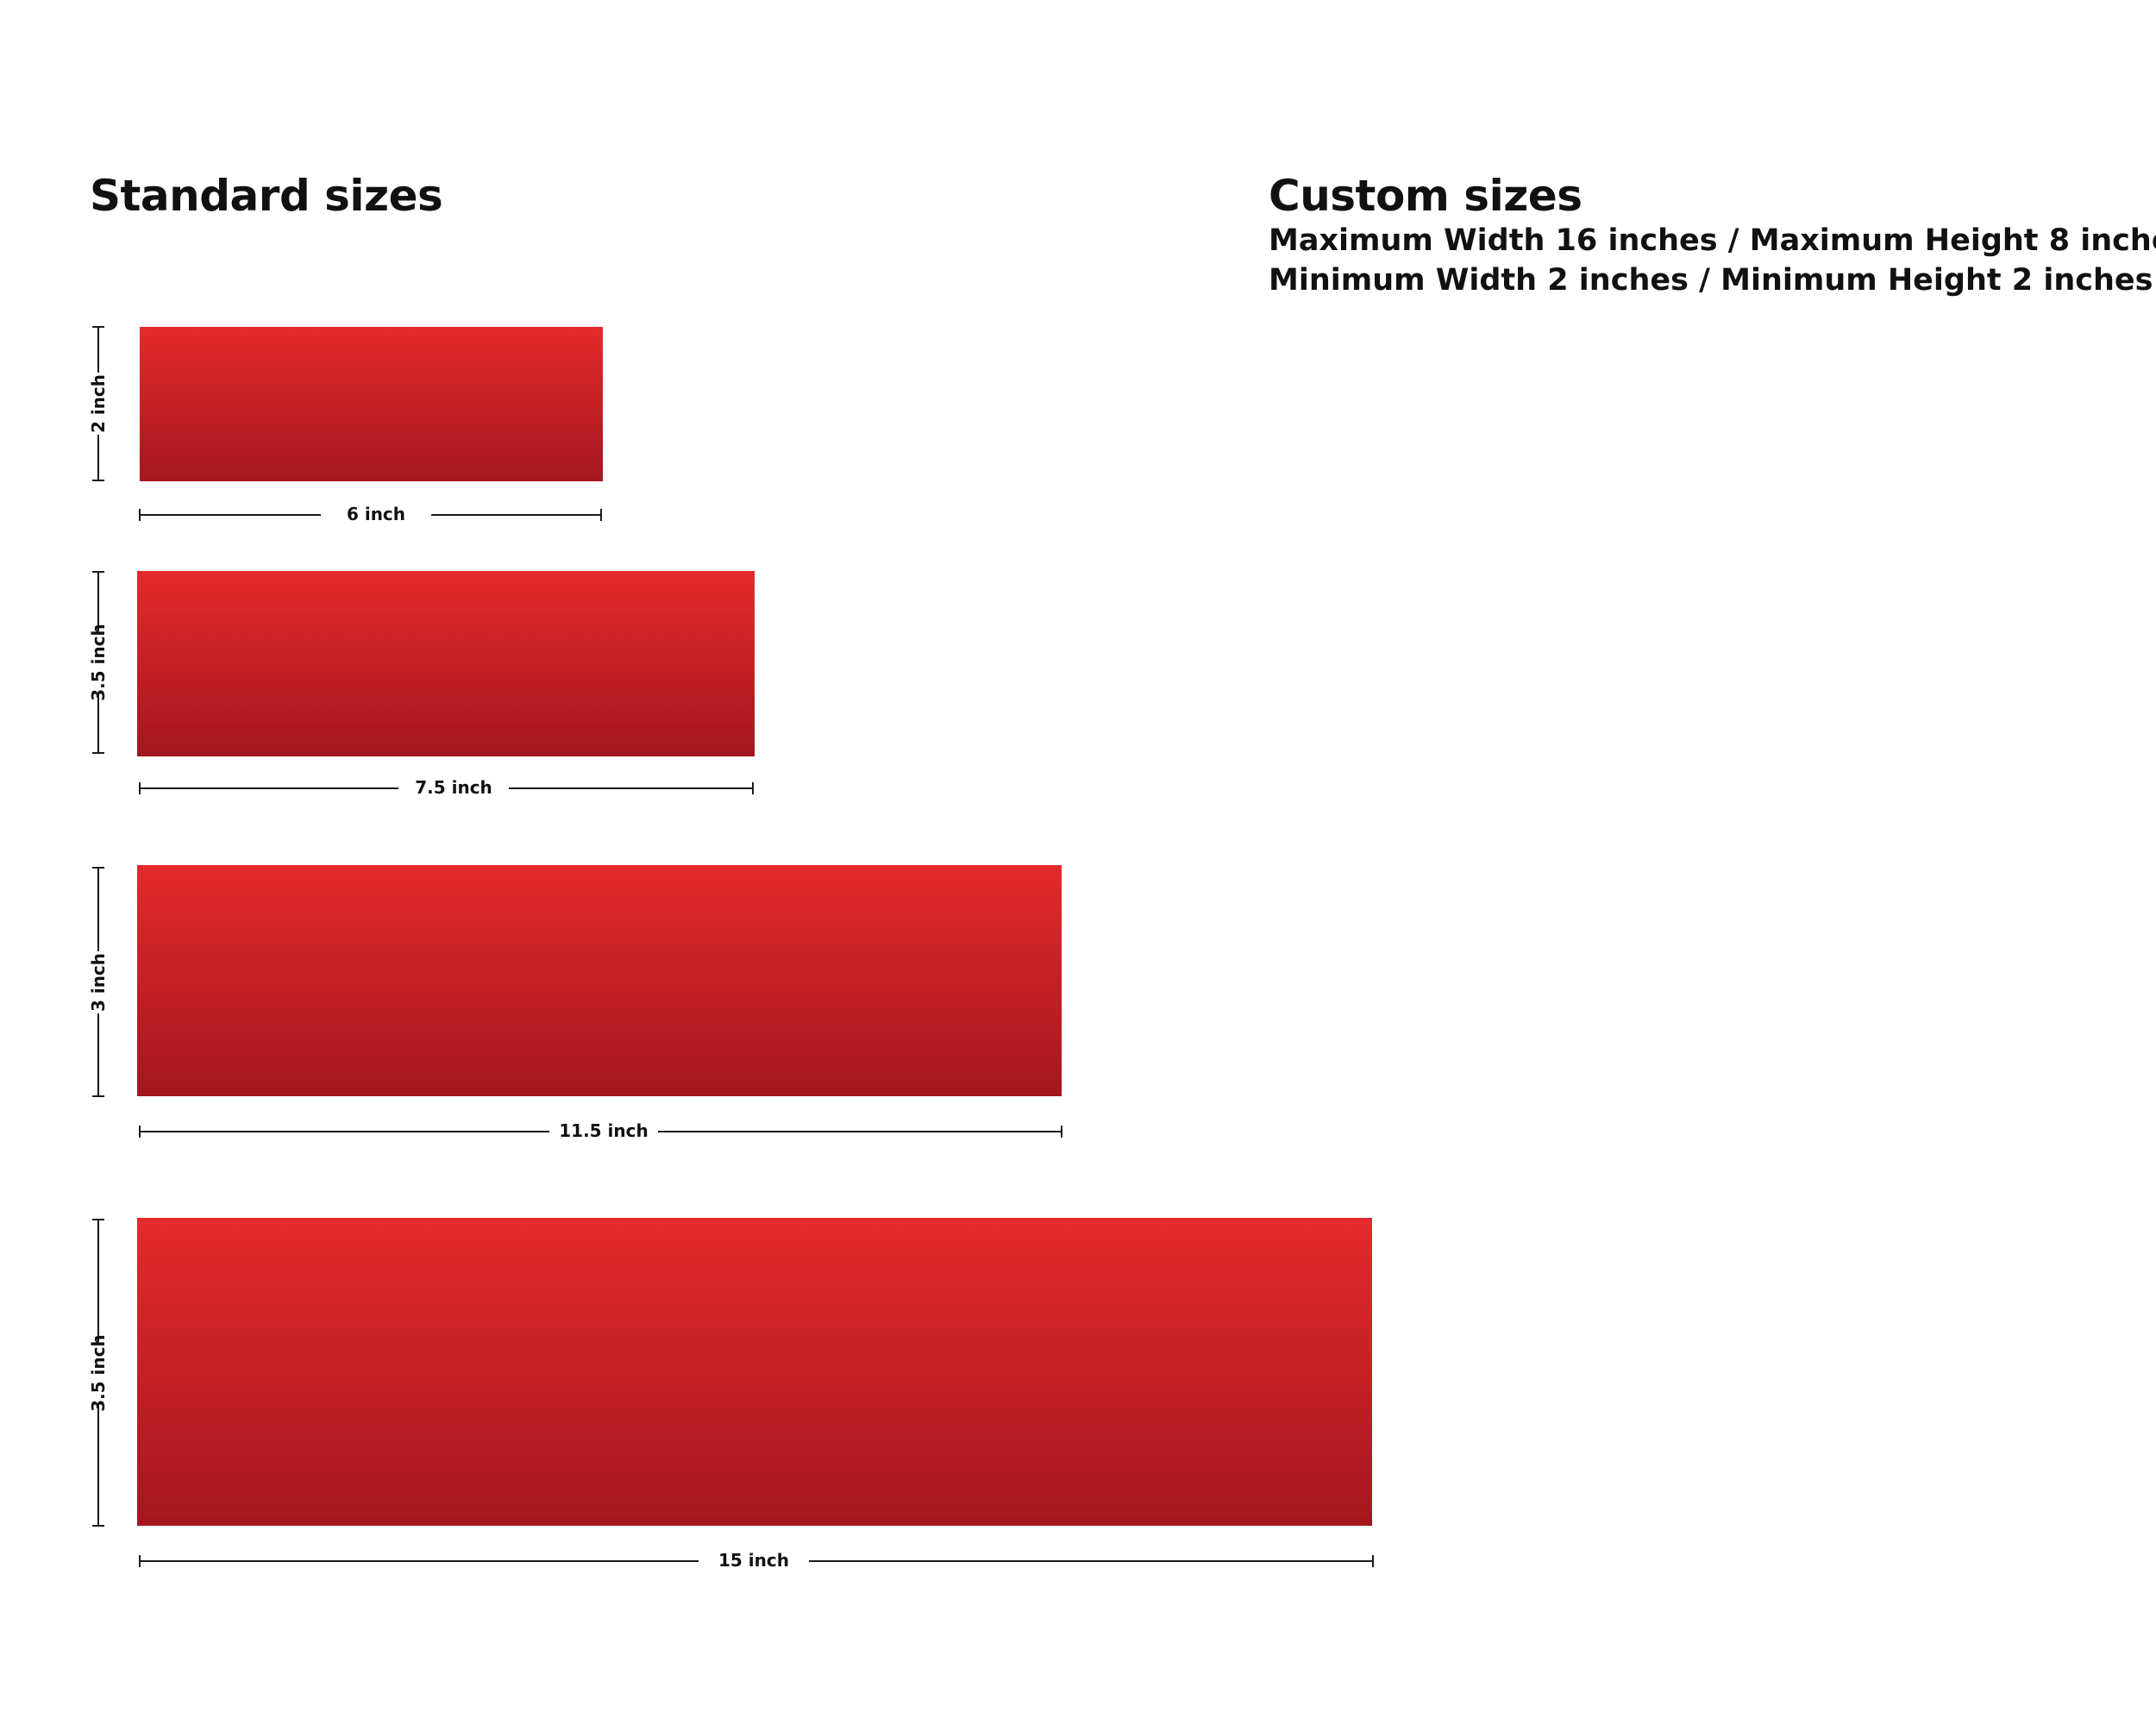 The height and width of the screenshot is (1725, 2156). I want to click on height-label: 2 inch, so click(98, 404).